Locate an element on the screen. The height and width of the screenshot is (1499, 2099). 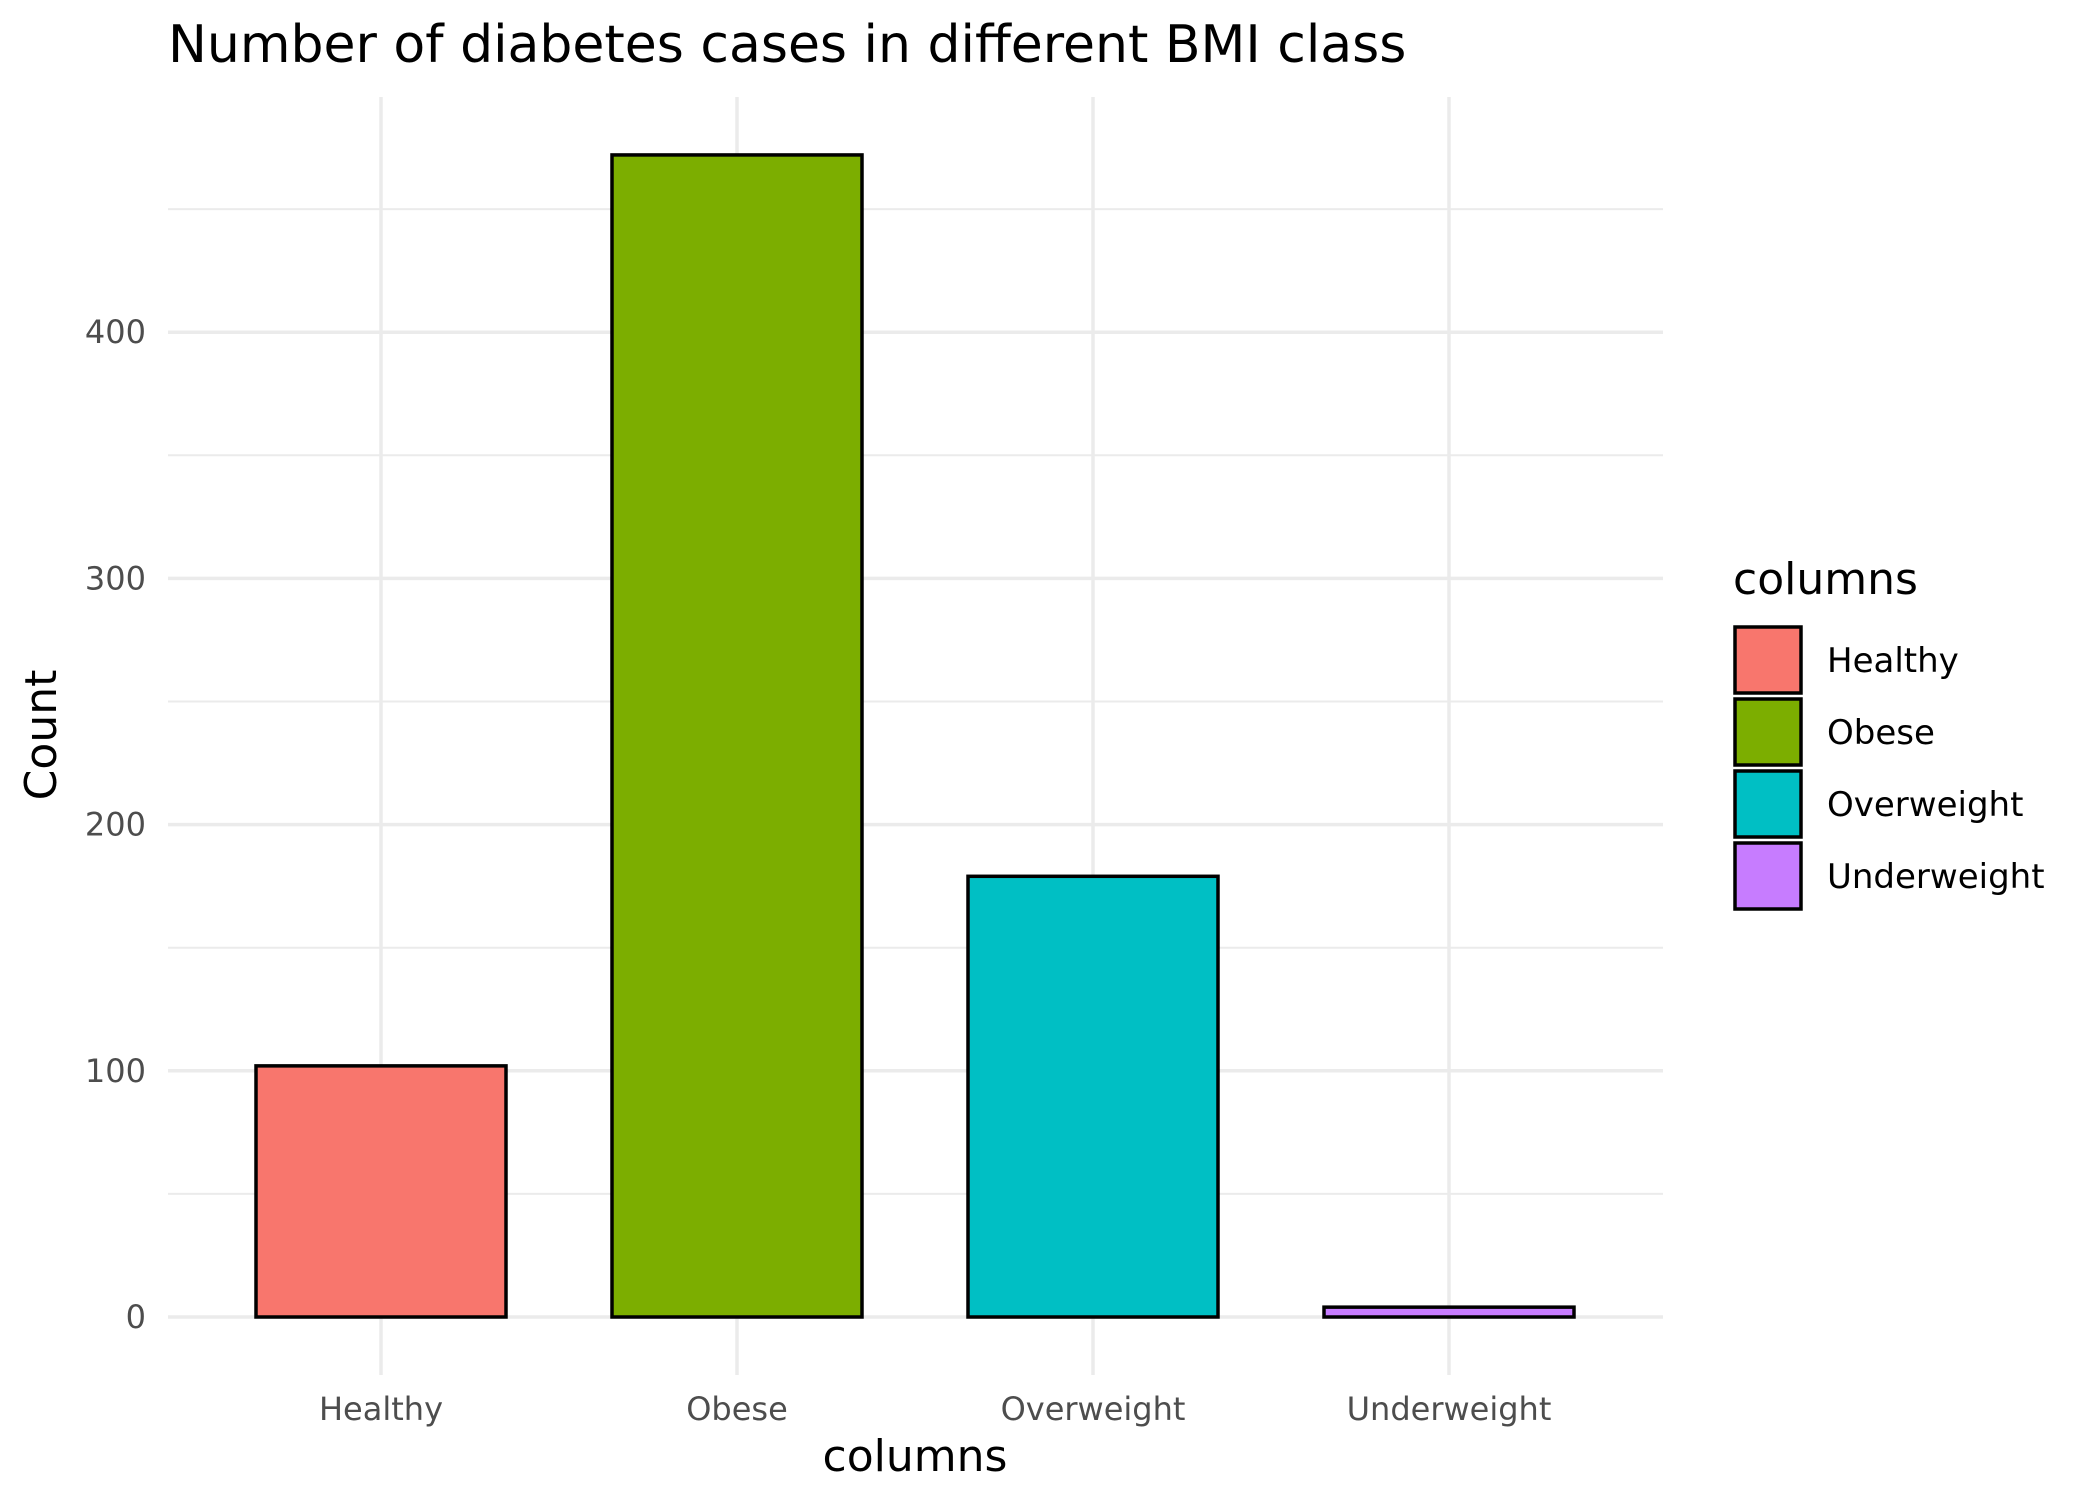
x-tick-label: Healthy is located at coordinates (381, 1409).